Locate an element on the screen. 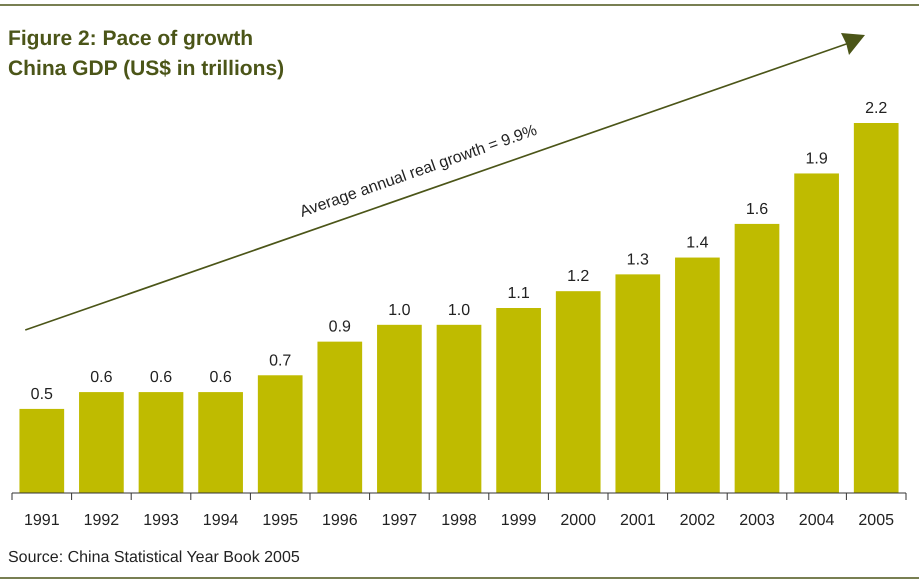 Image resolution: width=919 pixels, height=582 pixels. x-tick-label: 1996 is located at coordinates (340, 520).